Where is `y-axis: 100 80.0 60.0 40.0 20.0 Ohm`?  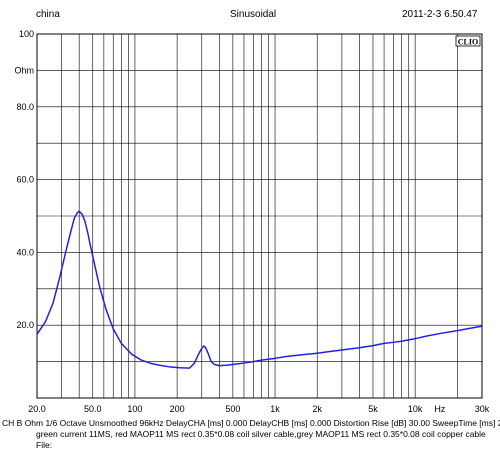 y-axis: 100 80.0 60.0 40.0 20.0 Ohm is located at coordinates (24, 179).